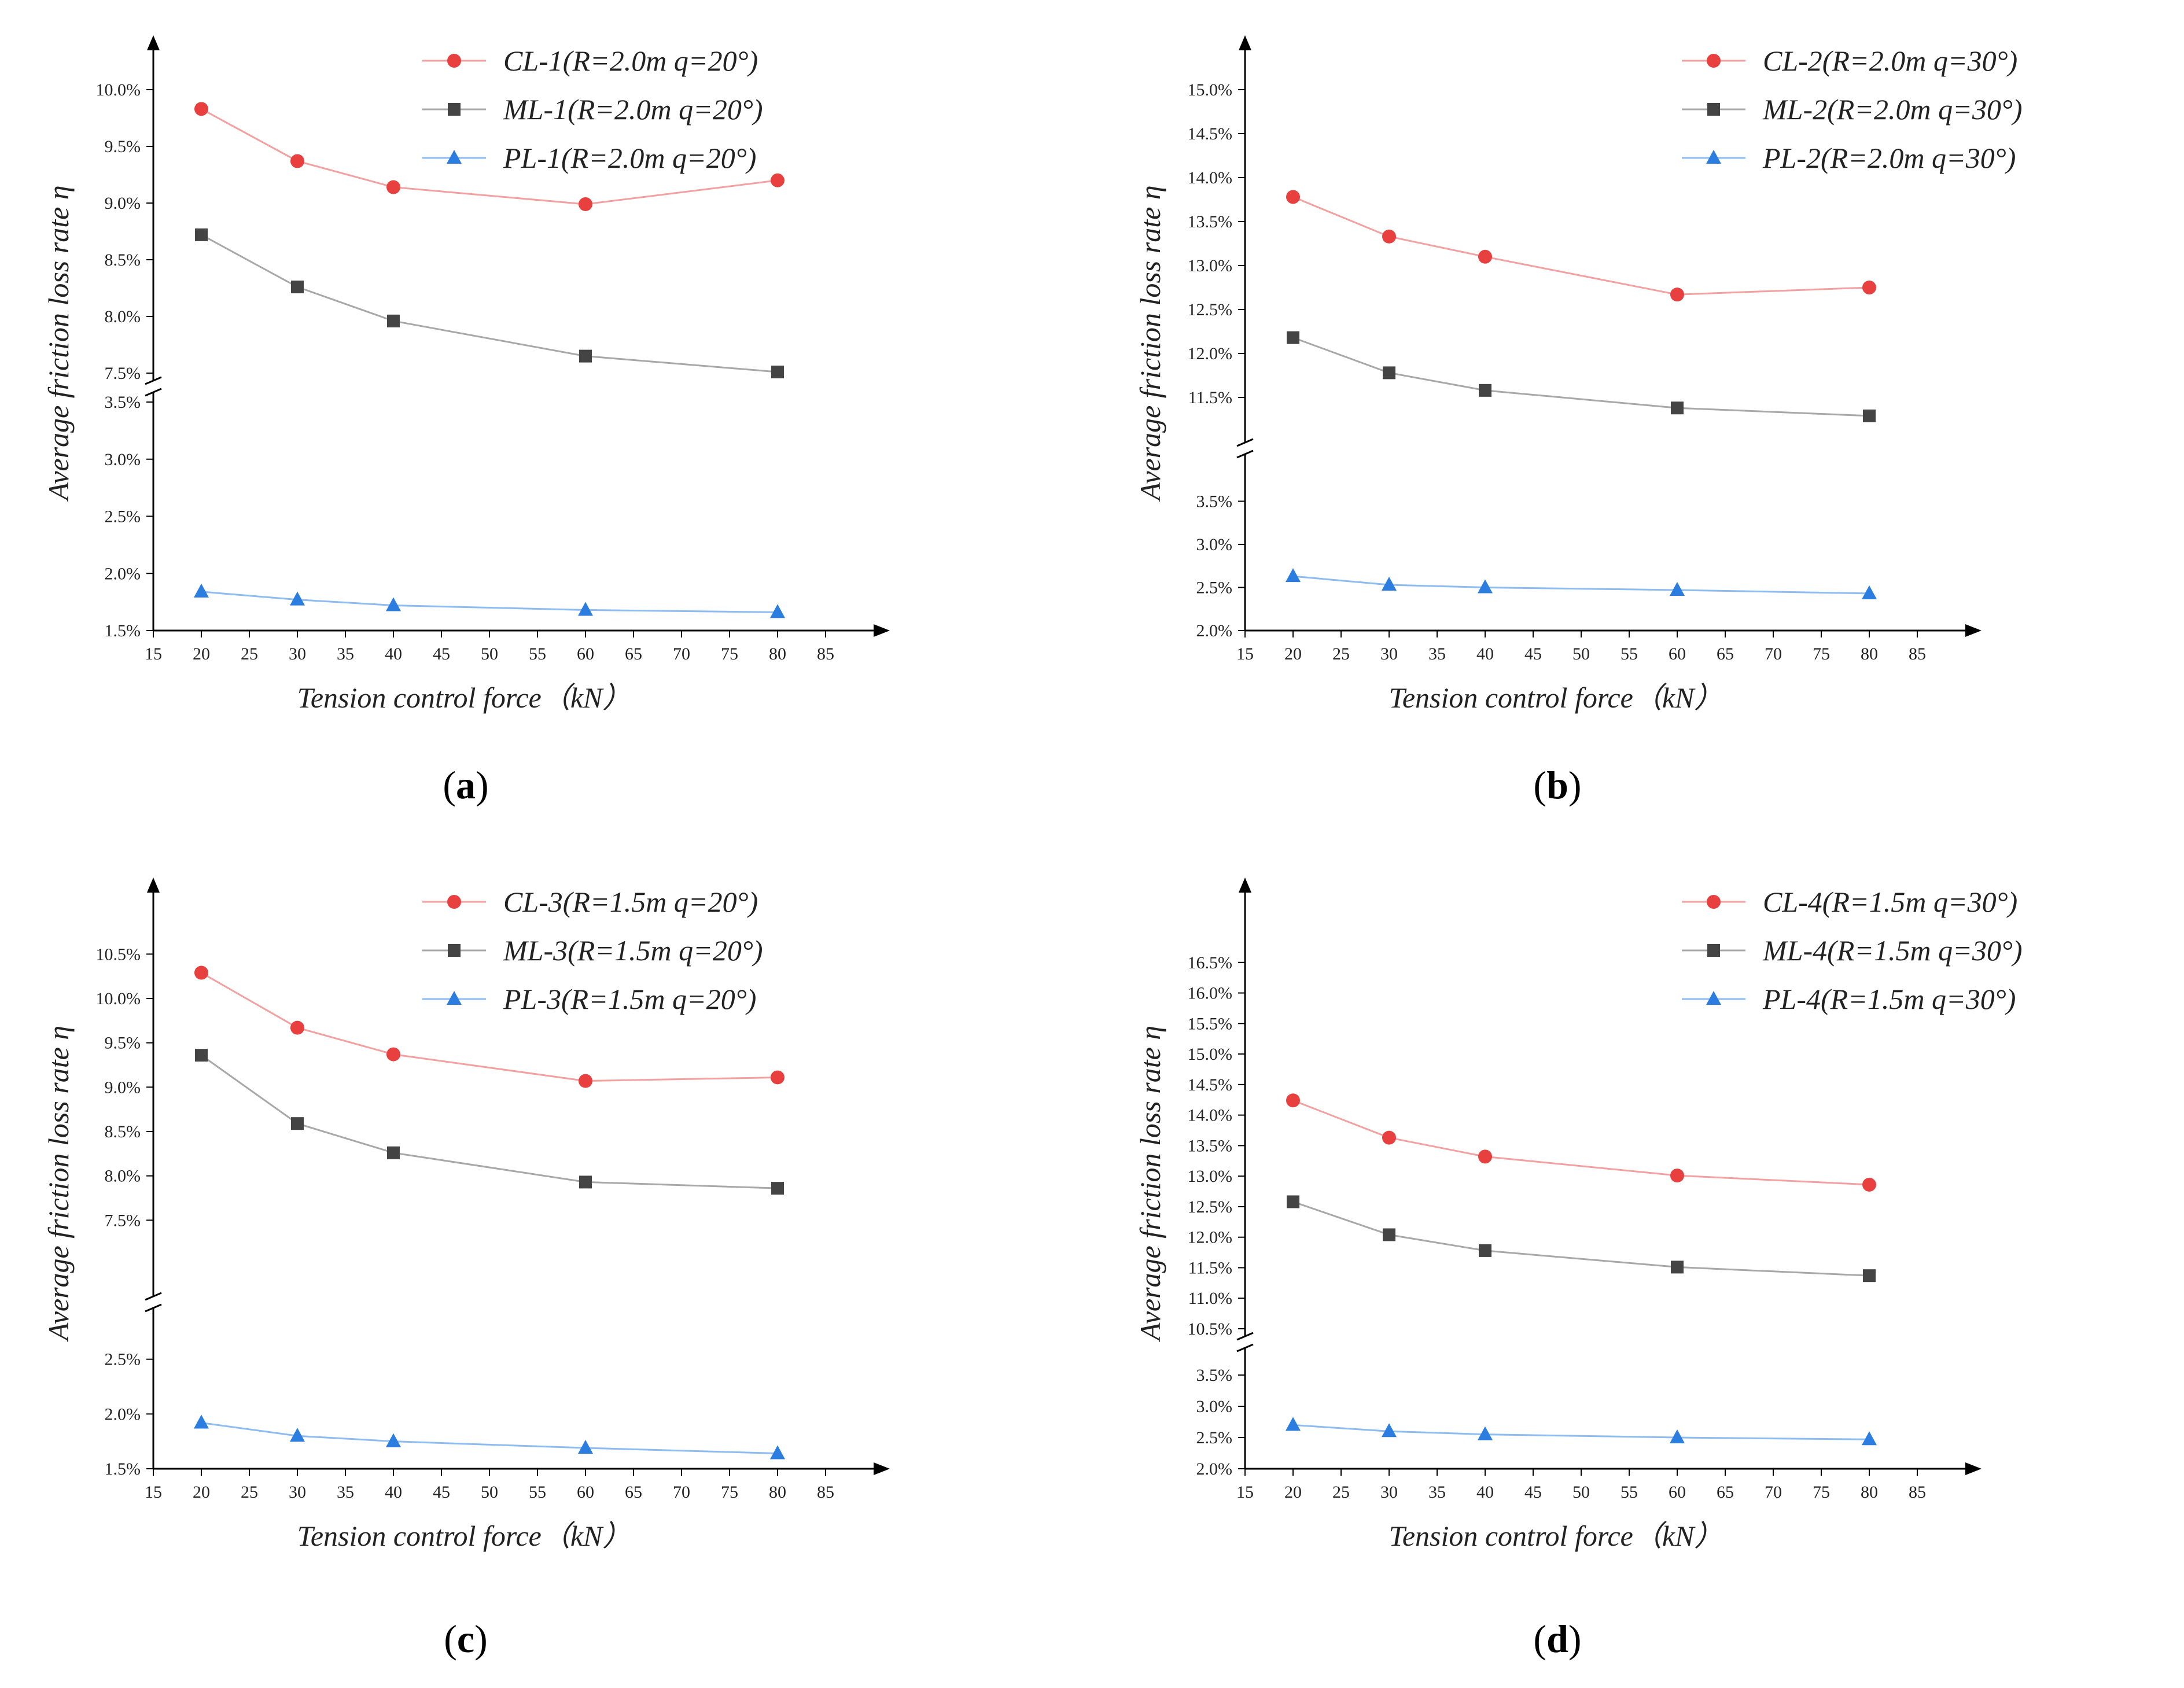  I want to click on x-tick-label: 80, so click(777, 654).